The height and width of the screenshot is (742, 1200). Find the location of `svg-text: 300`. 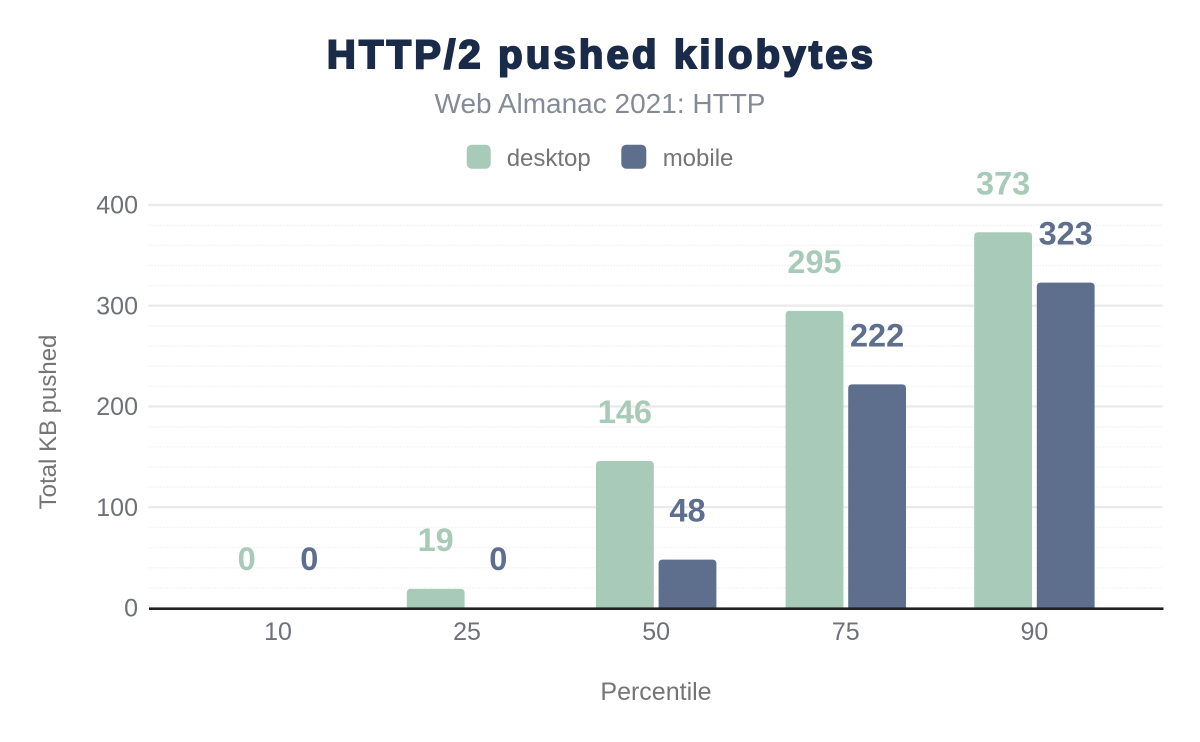

svg-text: 300 is located at coordinates (117, 306).